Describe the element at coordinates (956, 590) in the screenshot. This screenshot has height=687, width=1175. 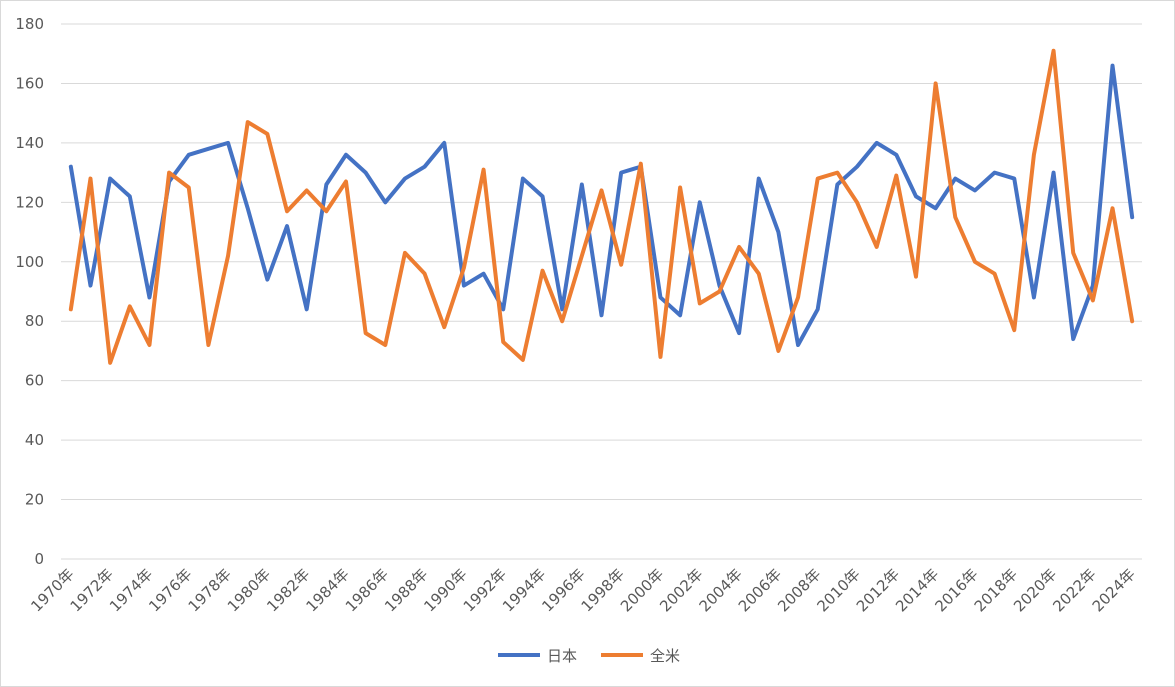
I see `x-tick-label: 2016年` at that location.